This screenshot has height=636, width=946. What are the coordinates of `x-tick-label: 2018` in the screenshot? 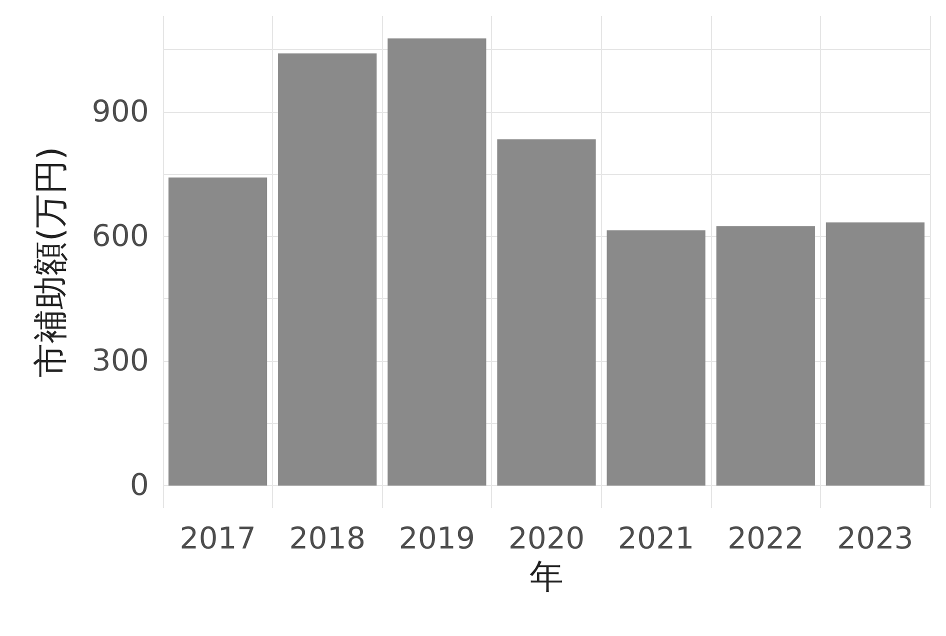 It's located at (327, 539).